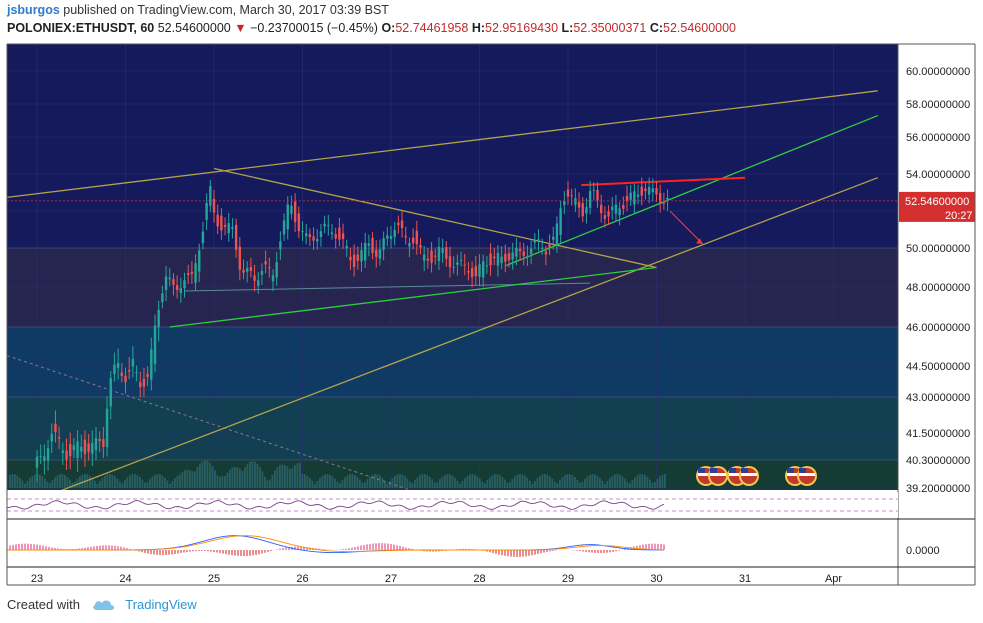 This screenshot has width=983, height=623. What do you see at coordinates (745, 579) in the screenshot?
I see `x-tick-label: 31` at bounding box center [745, 579].